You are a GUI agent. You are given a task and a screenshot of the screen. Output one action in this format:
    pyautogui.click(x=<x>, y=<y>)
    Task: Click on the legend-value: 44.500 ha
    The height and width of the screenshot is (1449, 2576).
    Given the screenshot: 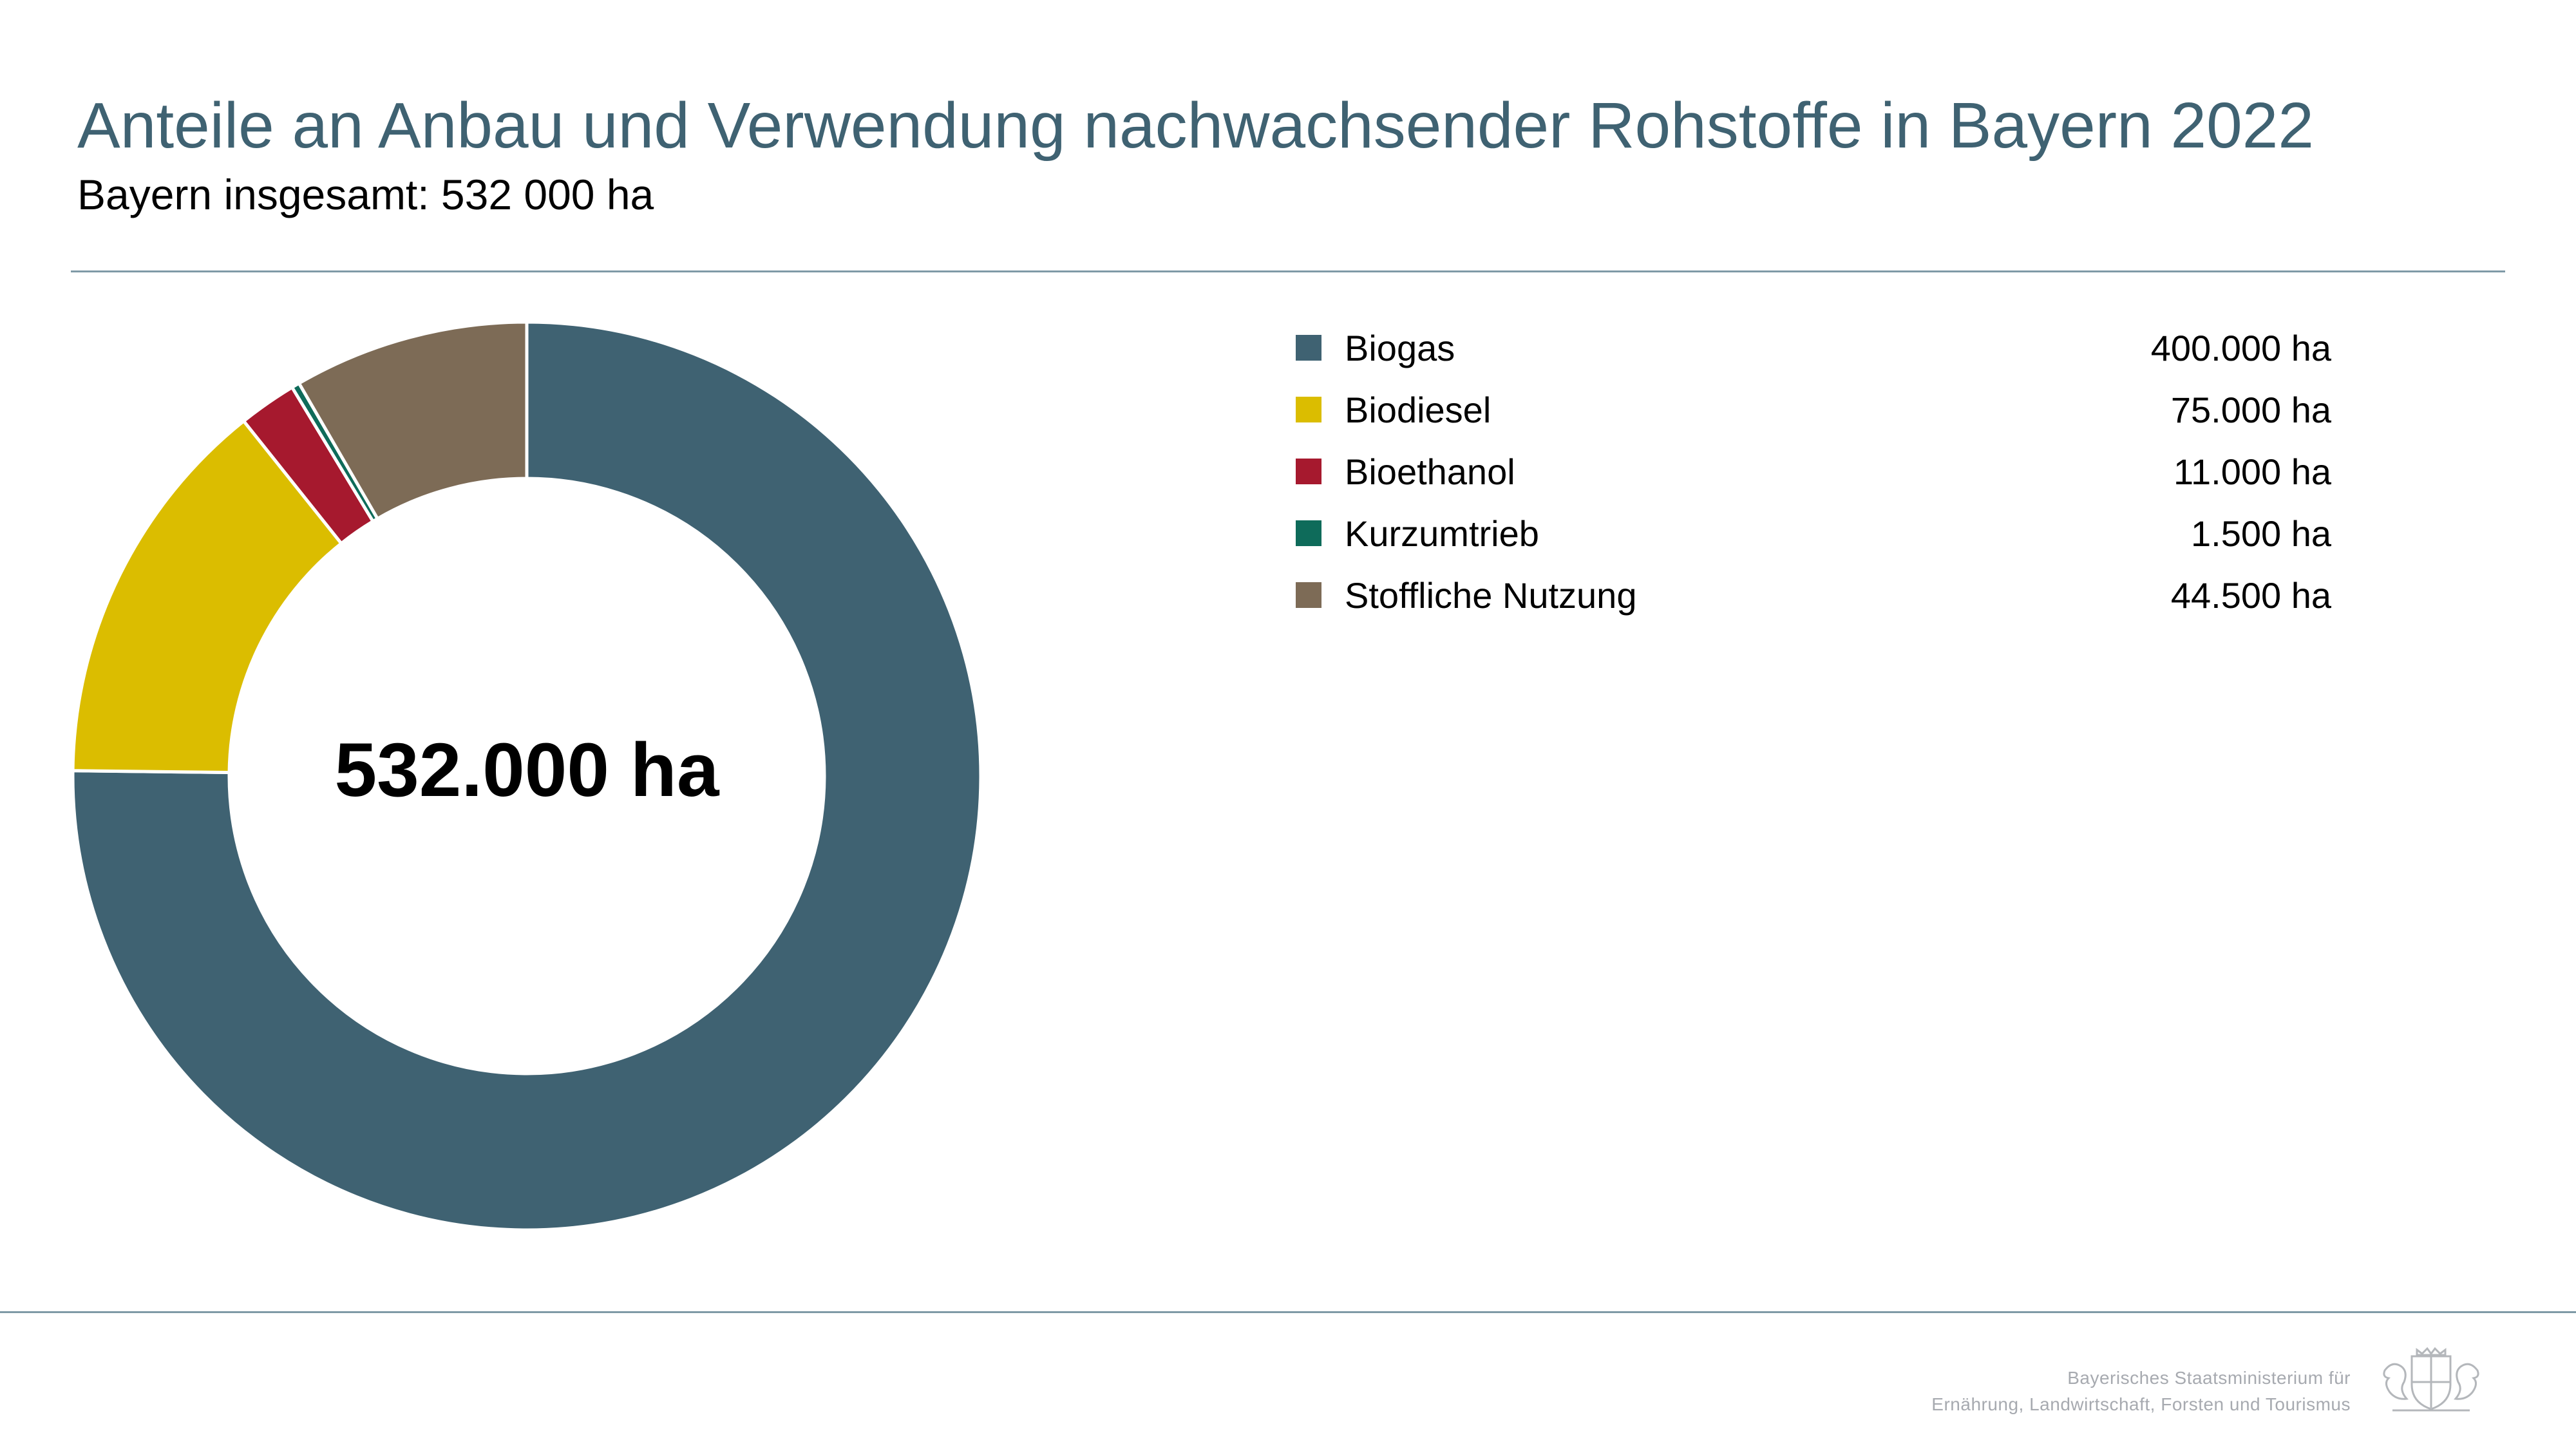 What is the action you would take?
    pyautogui.click(x=2250, y=595)
    